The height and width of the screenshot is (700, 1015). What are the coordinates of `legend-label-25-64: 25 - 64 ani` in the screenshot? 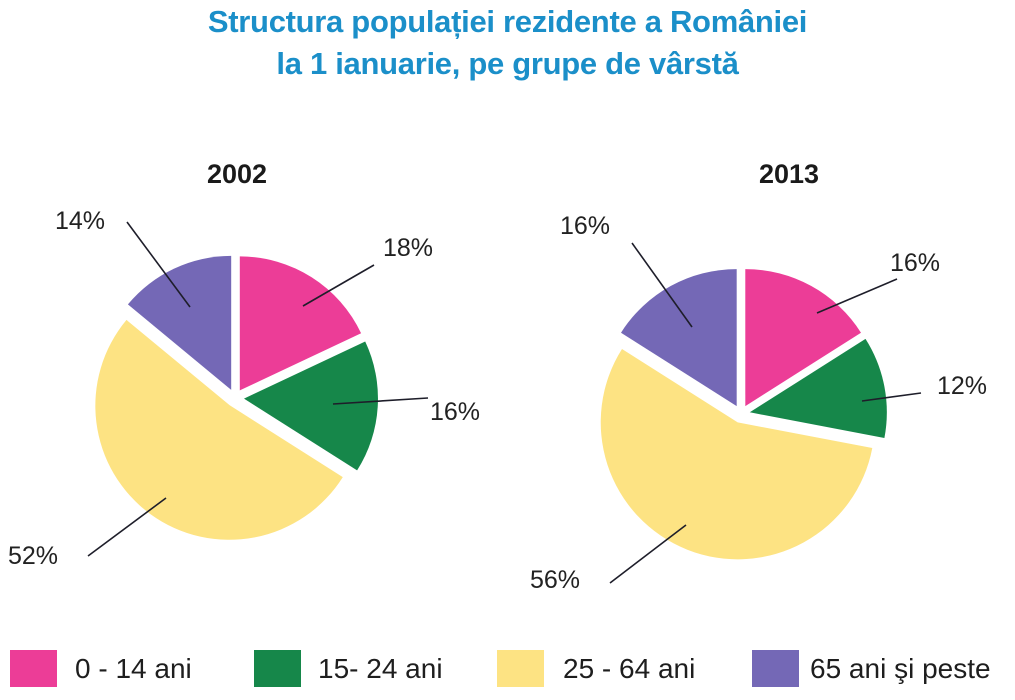 It's located at (629, 668).